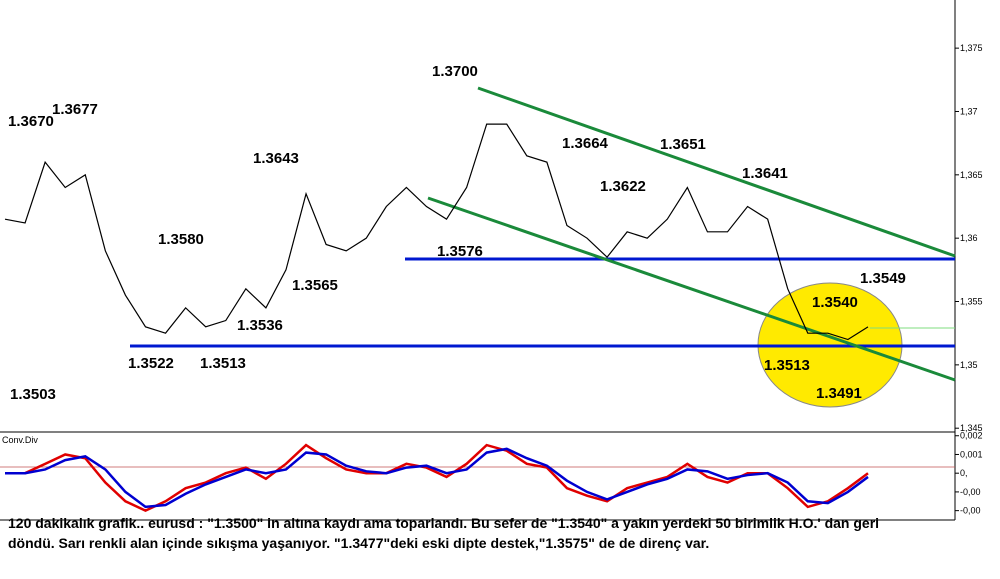  Describe the element at coordinates (971, 302) in the screenshot. I see `y-tick-label: 1,355` at that location.